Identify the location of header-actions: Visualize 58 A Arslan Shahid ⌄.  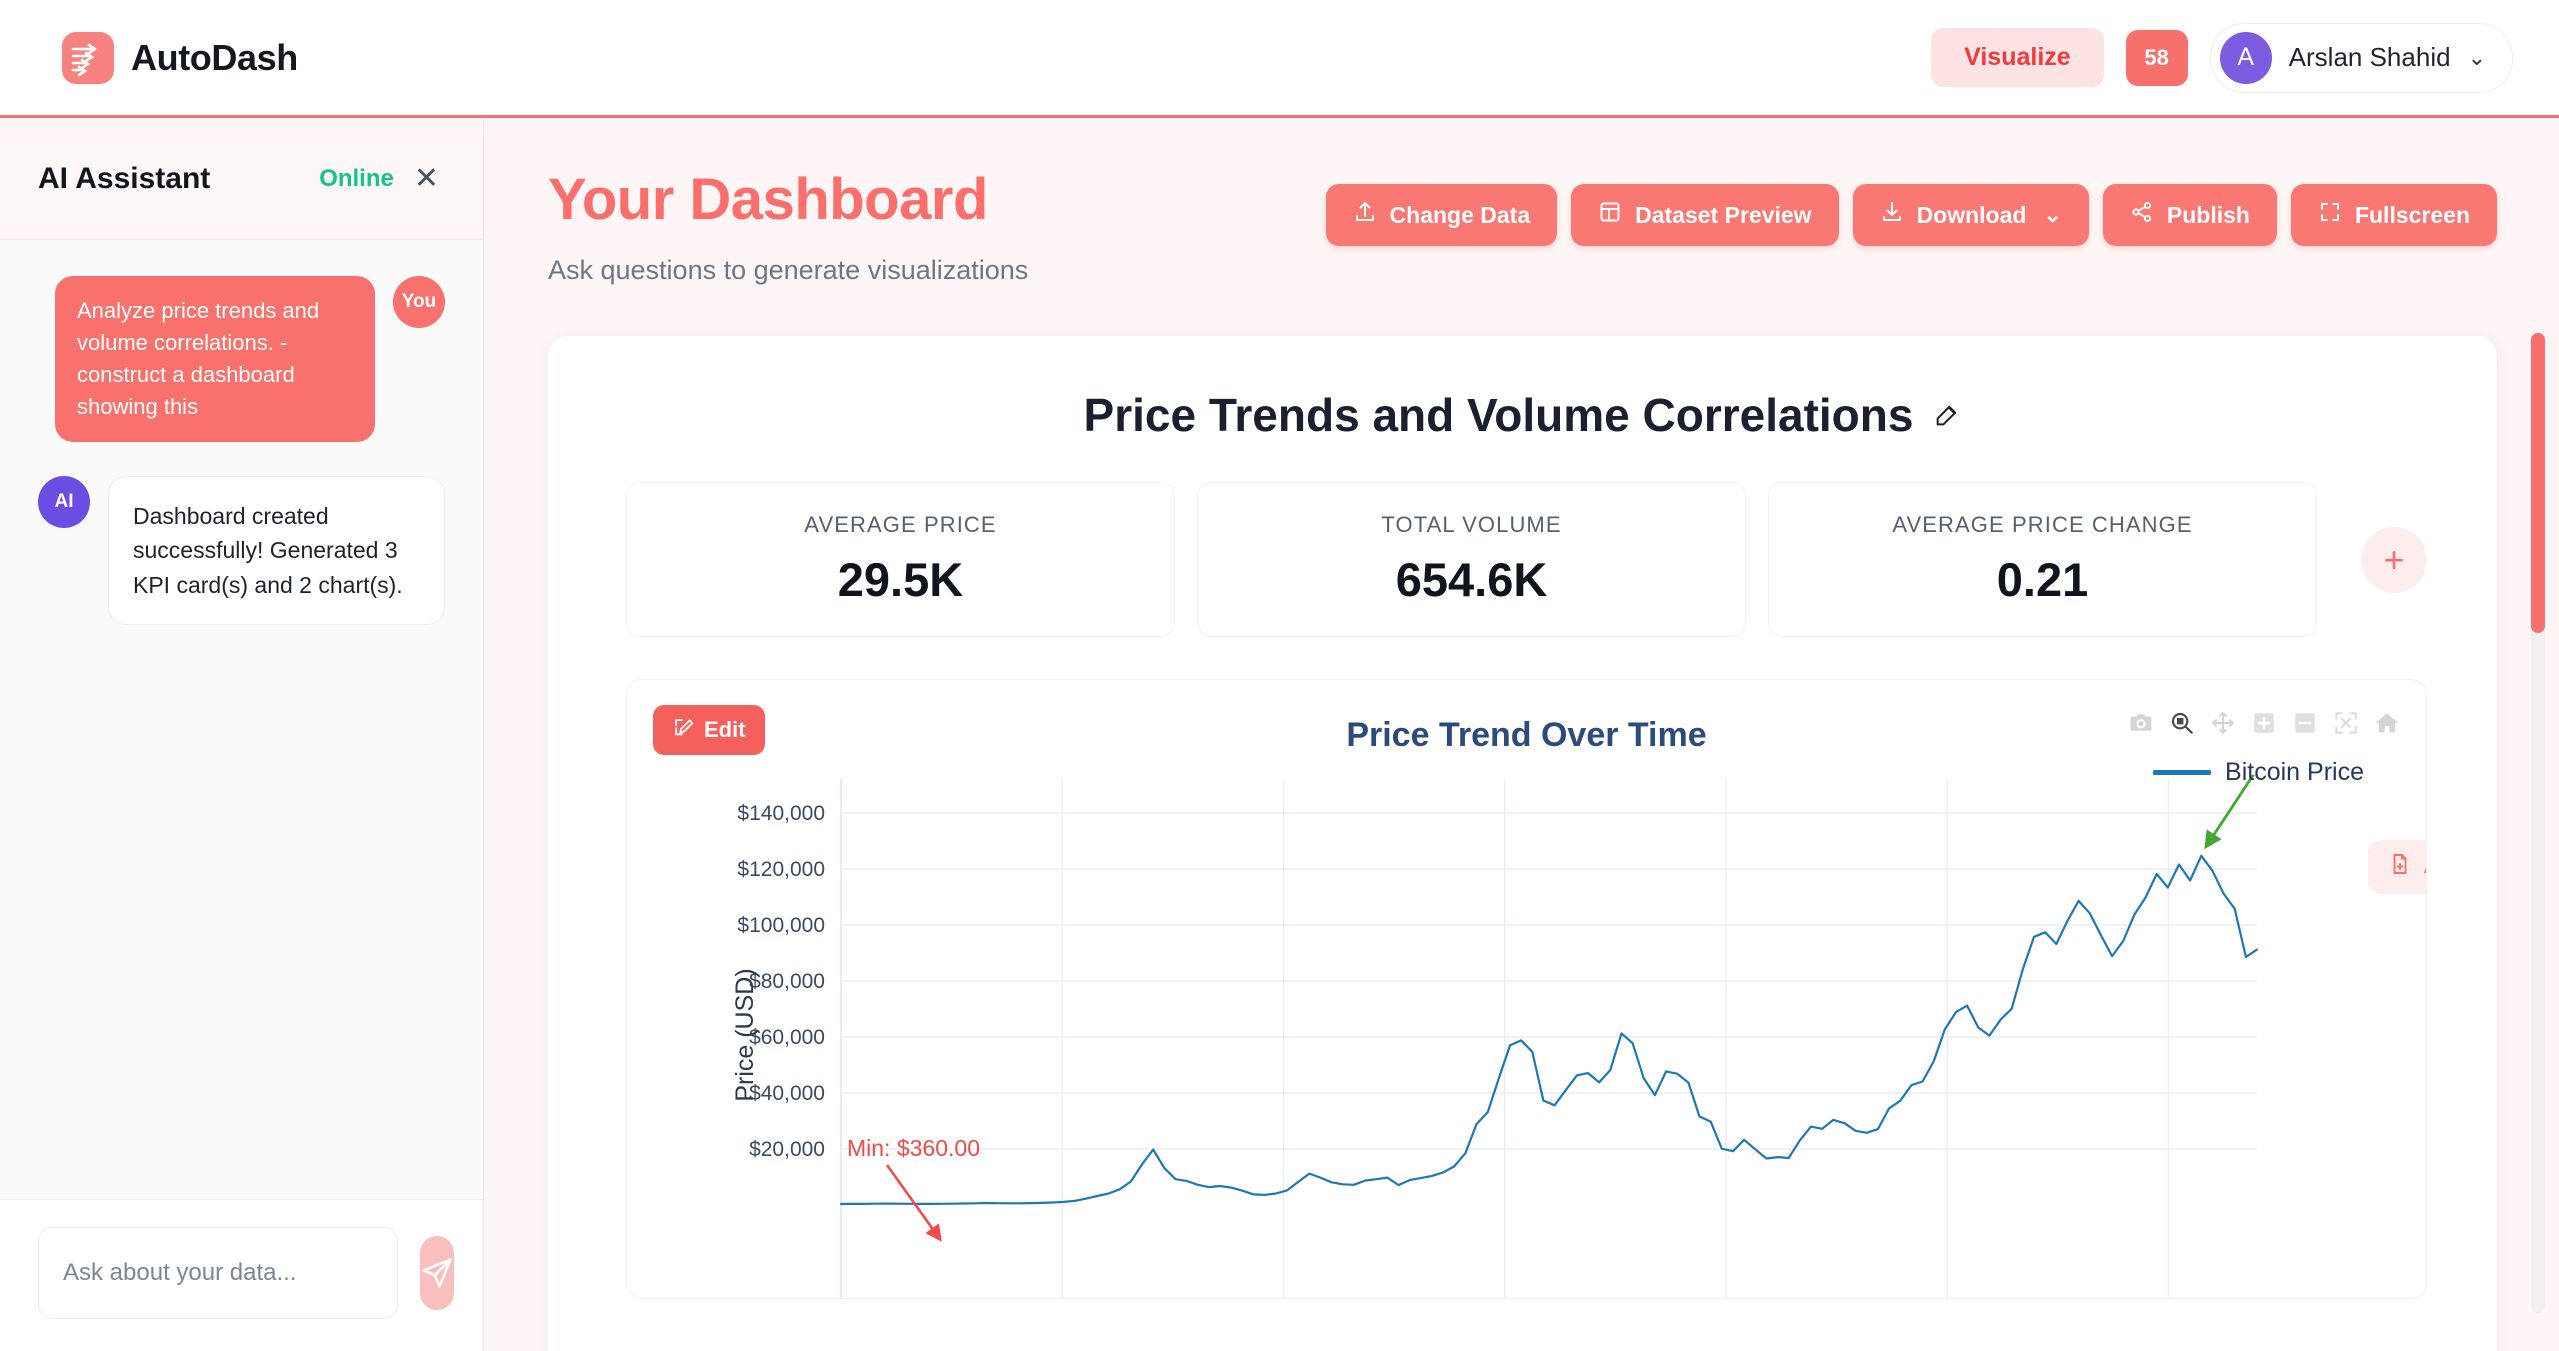
(2222, 57).